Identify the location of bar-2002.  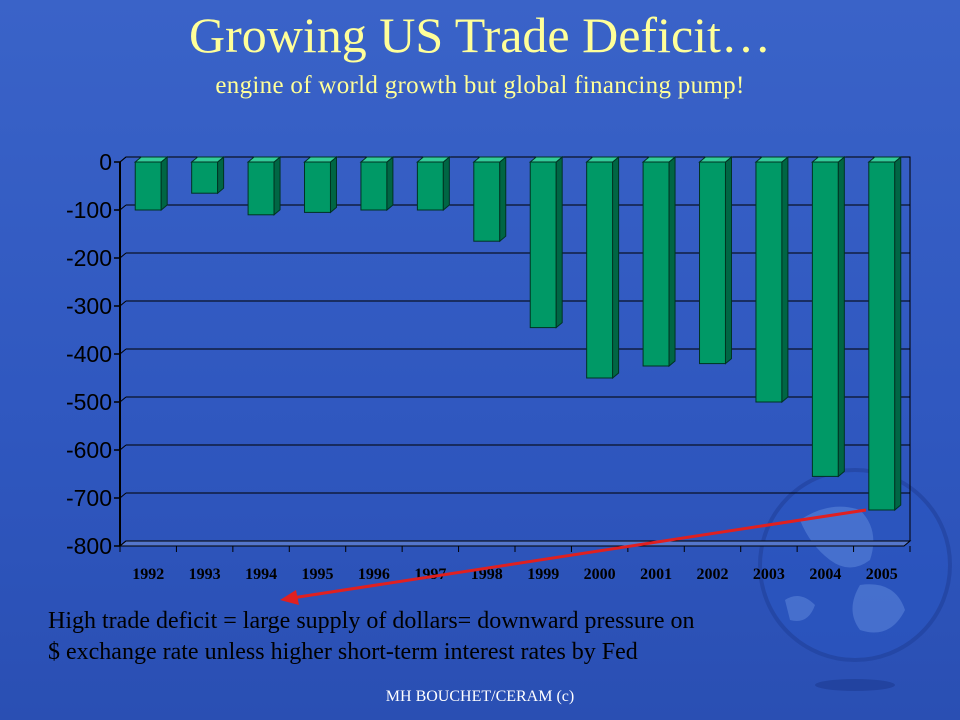
(712, 263).